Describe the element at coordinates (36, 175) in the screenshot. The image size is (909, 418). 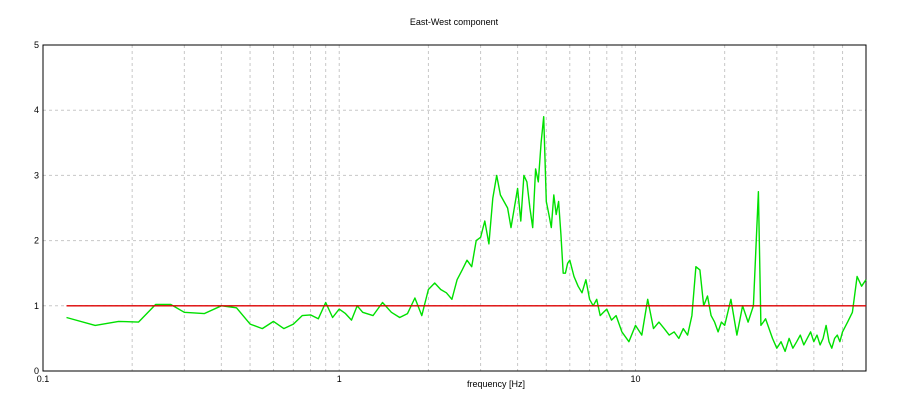
I see `y-tick-label: 3` at that location.